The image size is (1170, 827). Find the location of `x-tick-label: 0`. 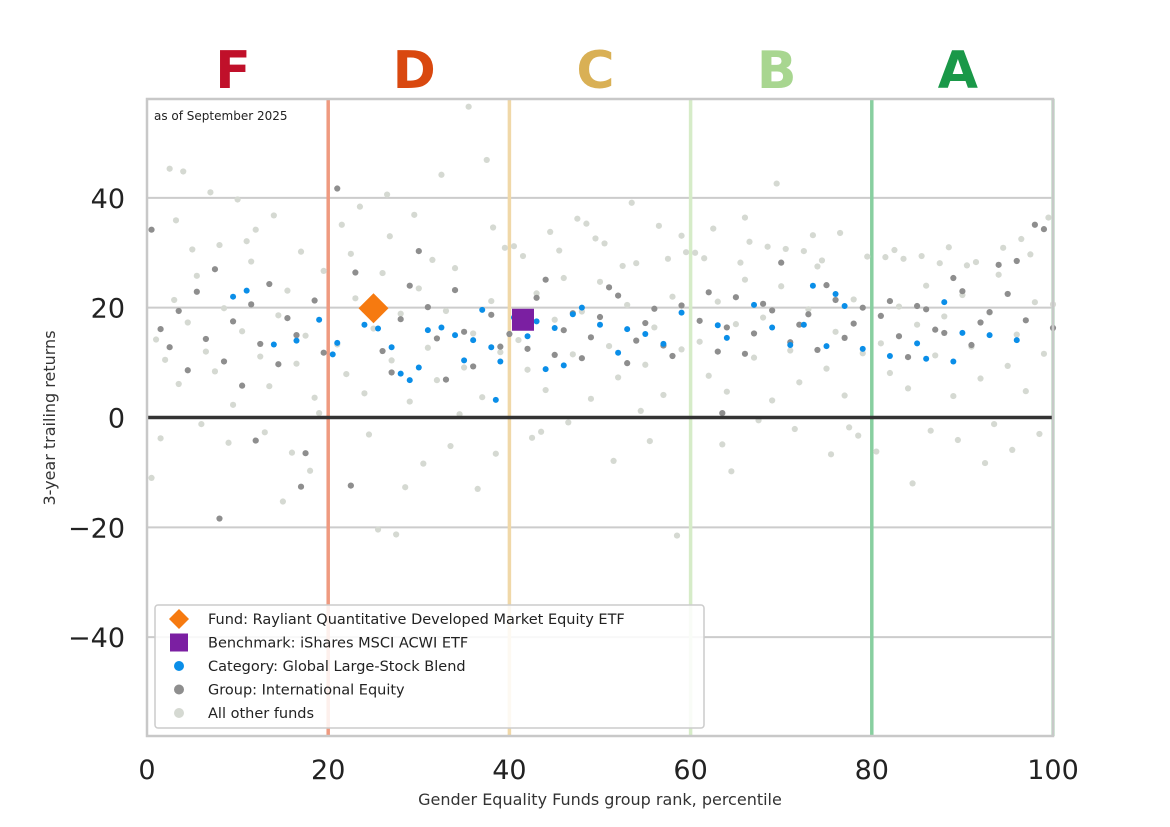

x-tick-label: 0 is located at coordinates (146, 770).